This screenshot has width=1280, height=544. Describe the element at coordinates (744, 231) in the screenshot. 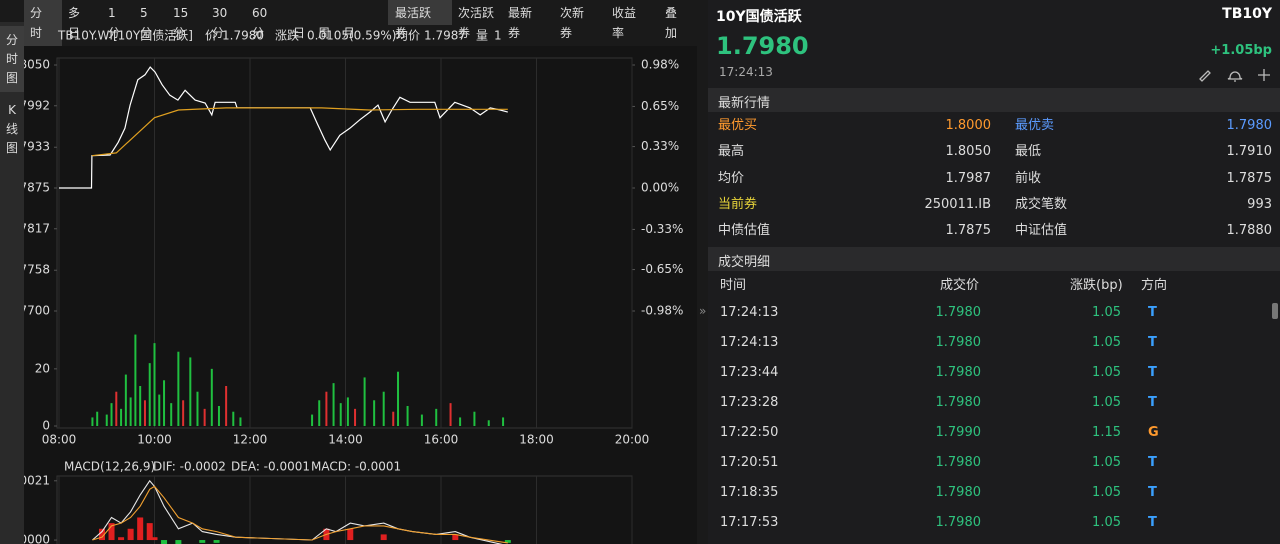

I see `market-label: 中债估值` at that location.